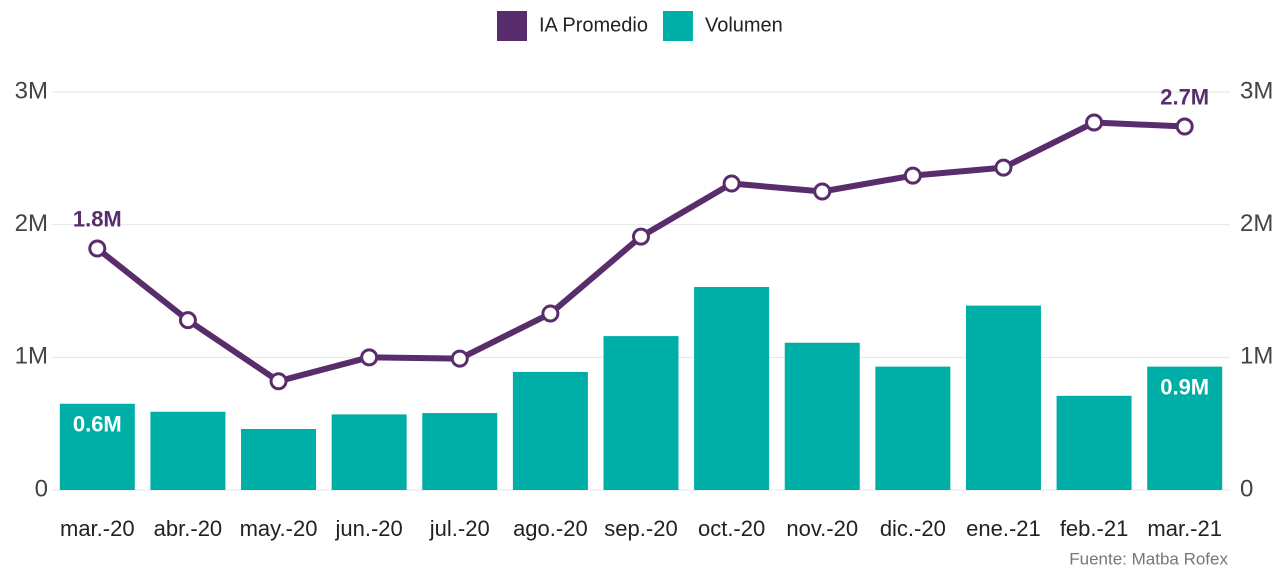 Image resolution: width=1280 pixels, height=569 pixels. Describe the element at coordinates (459, 528) in the screenshot. I see `x-tick-label: jul.-20` at that location.